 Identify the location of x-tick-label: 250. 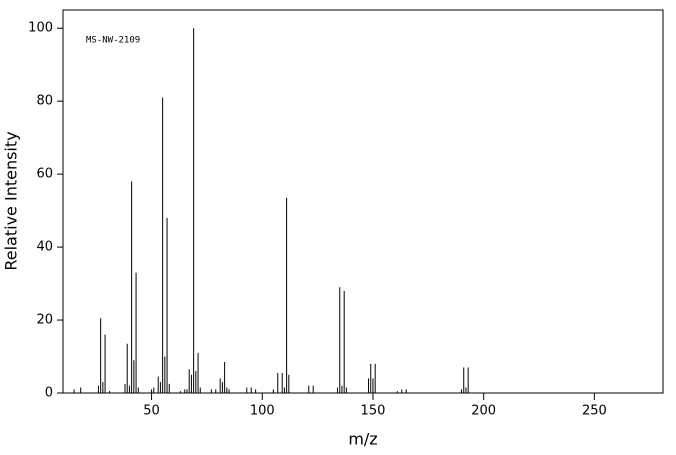
(594, 411).